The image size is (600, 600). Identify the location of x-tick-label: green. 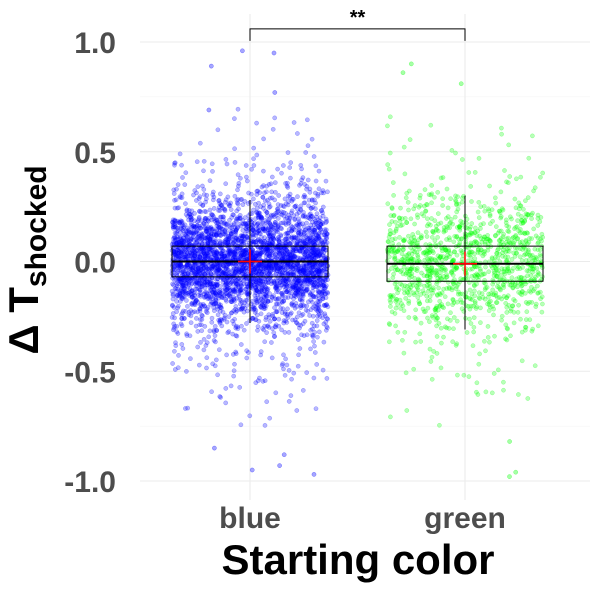
(465, 518).